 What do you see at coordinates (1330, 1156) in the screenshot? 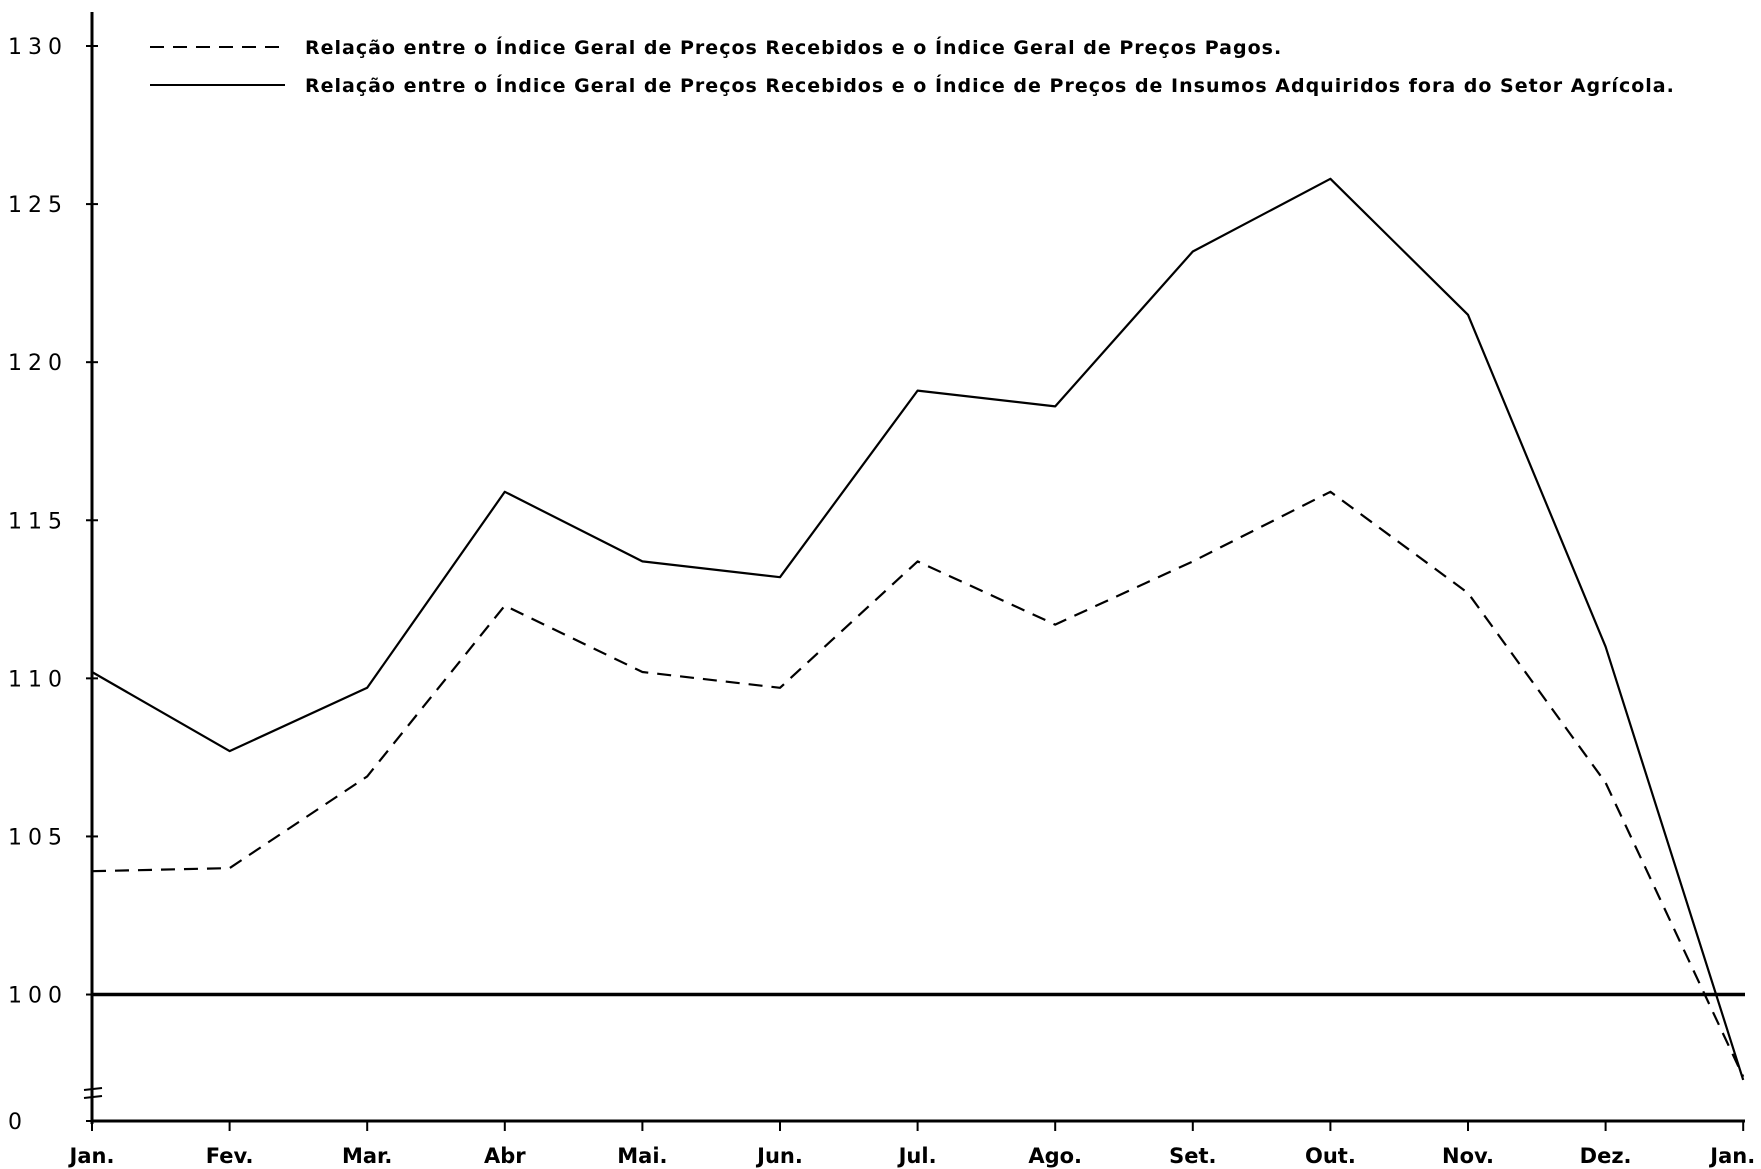
I see `x-tick-label: Out.` at bounding box center [1330, 1156].